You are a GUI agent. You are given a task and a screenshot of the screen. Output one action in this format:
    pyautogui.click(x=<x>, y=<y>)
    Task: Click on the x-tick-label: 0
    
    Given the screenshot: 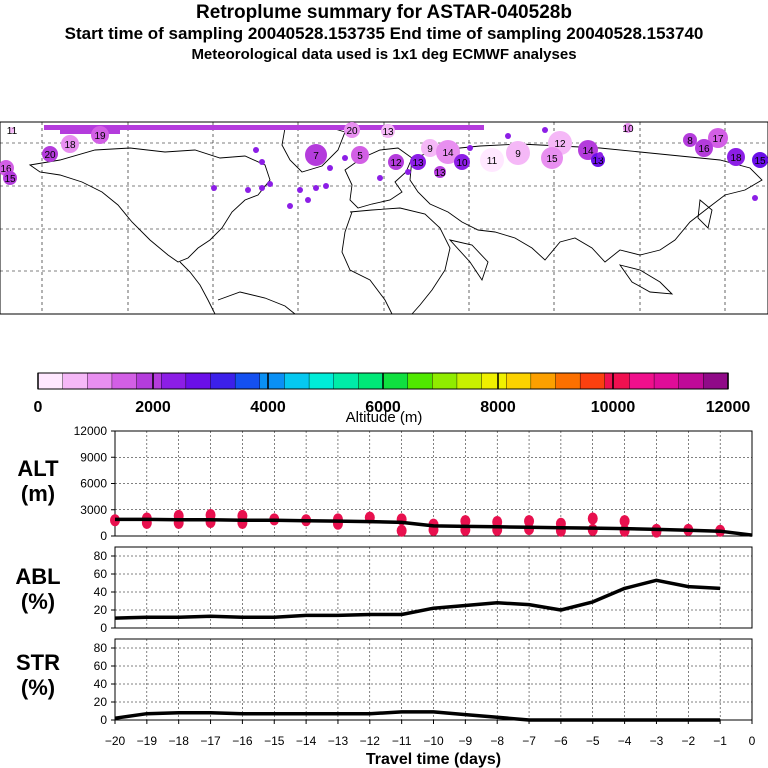 What is the action you would take?
    pyautogui.click(x=752, y=741)
    